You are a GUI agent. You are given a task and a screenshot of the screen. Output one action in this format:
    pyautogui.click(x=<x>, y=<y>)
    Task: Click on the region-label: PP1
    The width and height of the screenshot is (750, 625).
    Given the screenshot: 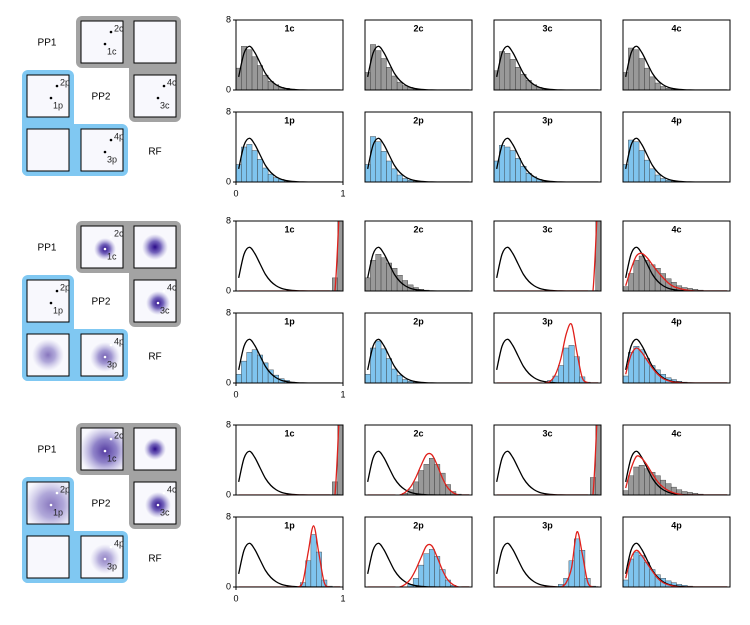 What is the action you would take?
    pyautogui.click(x=47, y=450)
    